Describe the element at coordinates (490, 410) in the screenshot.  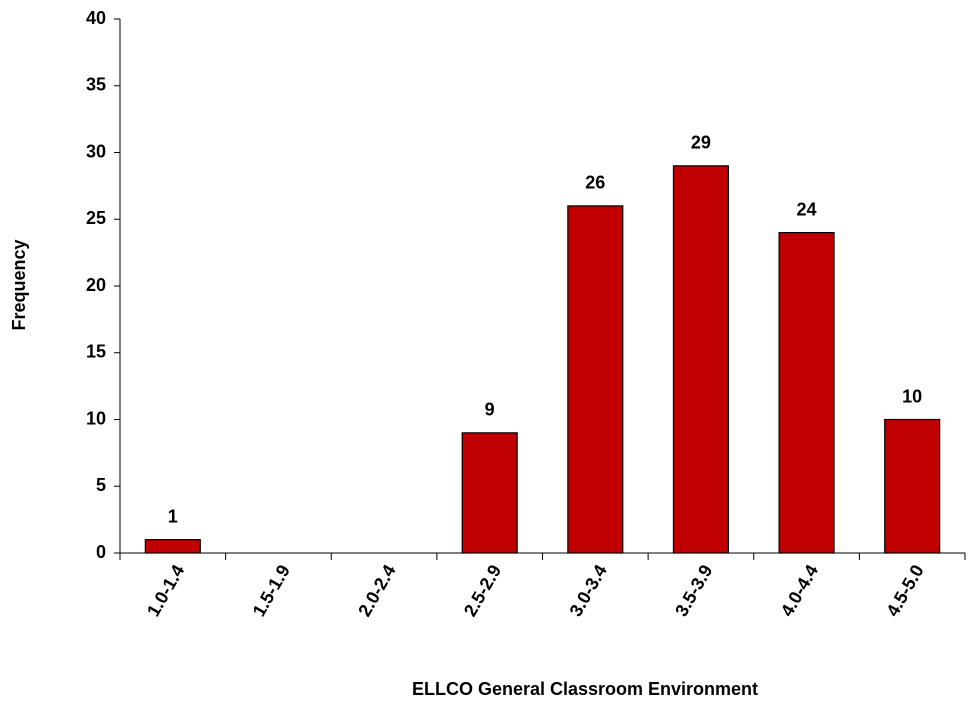
I see `data-label: 9` at that location.